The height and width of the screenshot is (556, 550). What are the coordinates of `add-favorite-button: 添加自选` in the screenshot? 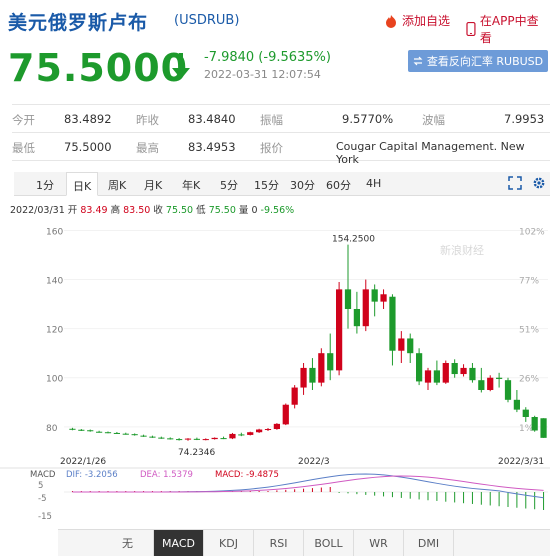 It's located at (417, 20).